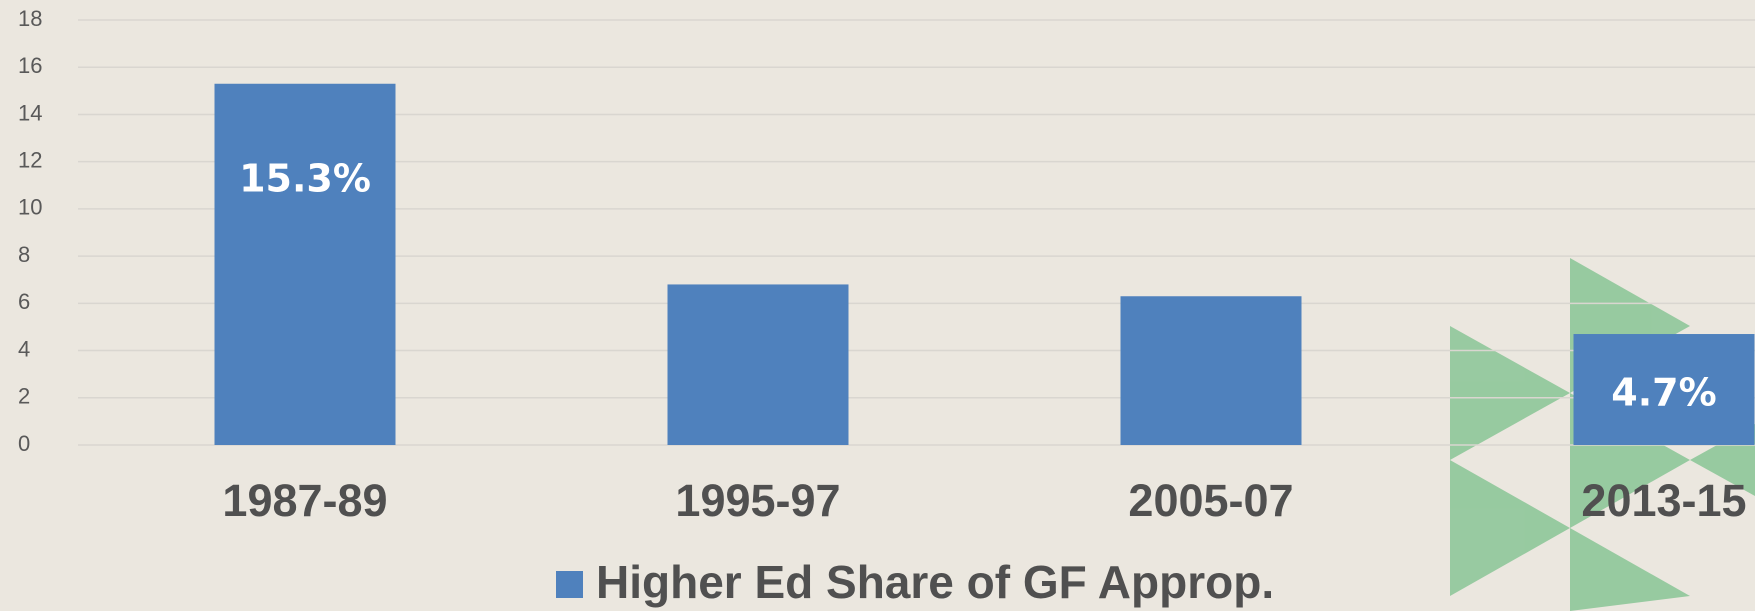 The height and width of the screenshot is (611, 1755). I want to click on data-label: 15.3%, so click(305, 178).